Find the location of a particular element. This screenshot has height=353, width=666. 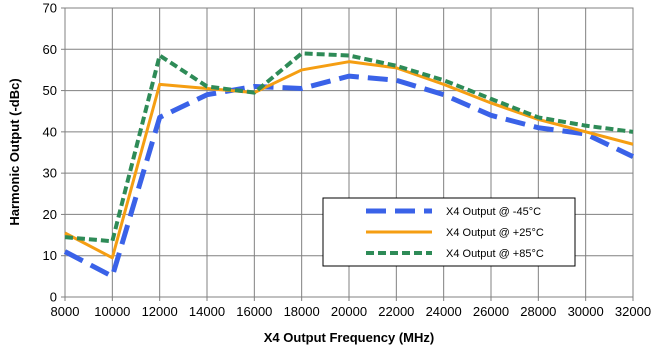

legend-entry-series-3: X4 Output @ +85°C is located at coordinates (455, 254).